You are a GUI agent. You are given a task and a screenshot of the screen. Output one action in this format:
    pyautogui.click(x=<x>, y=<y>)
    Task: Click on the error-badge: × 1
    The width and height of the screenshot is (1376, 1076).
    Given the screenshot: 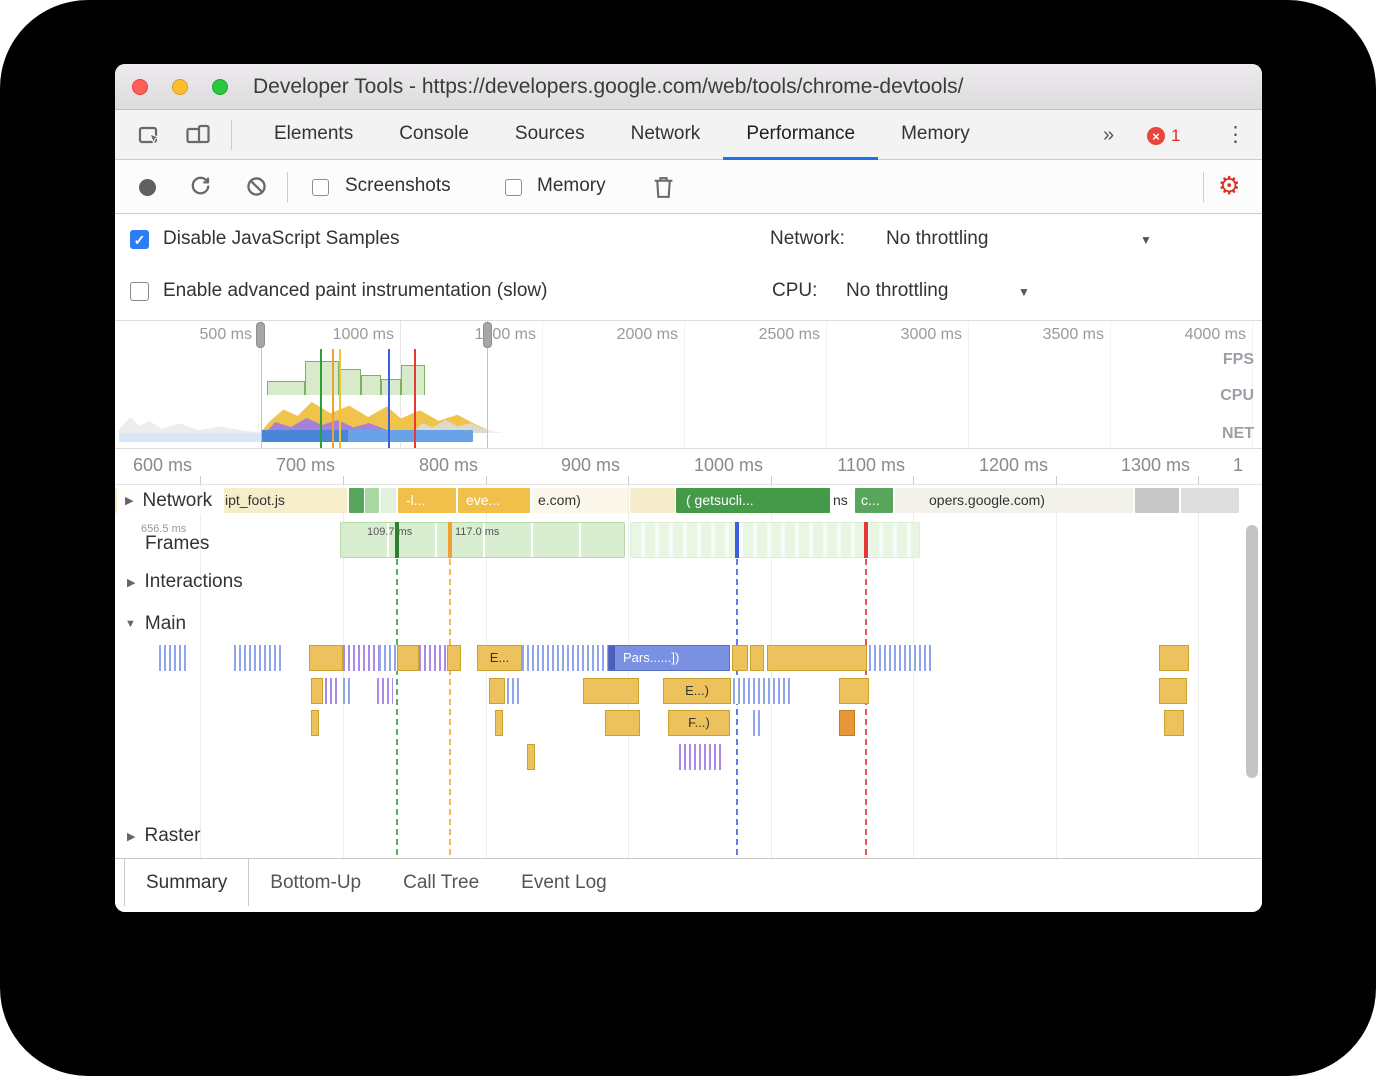 What is the action you would take?
    pyautogui.click(x=1163, y=136)
    